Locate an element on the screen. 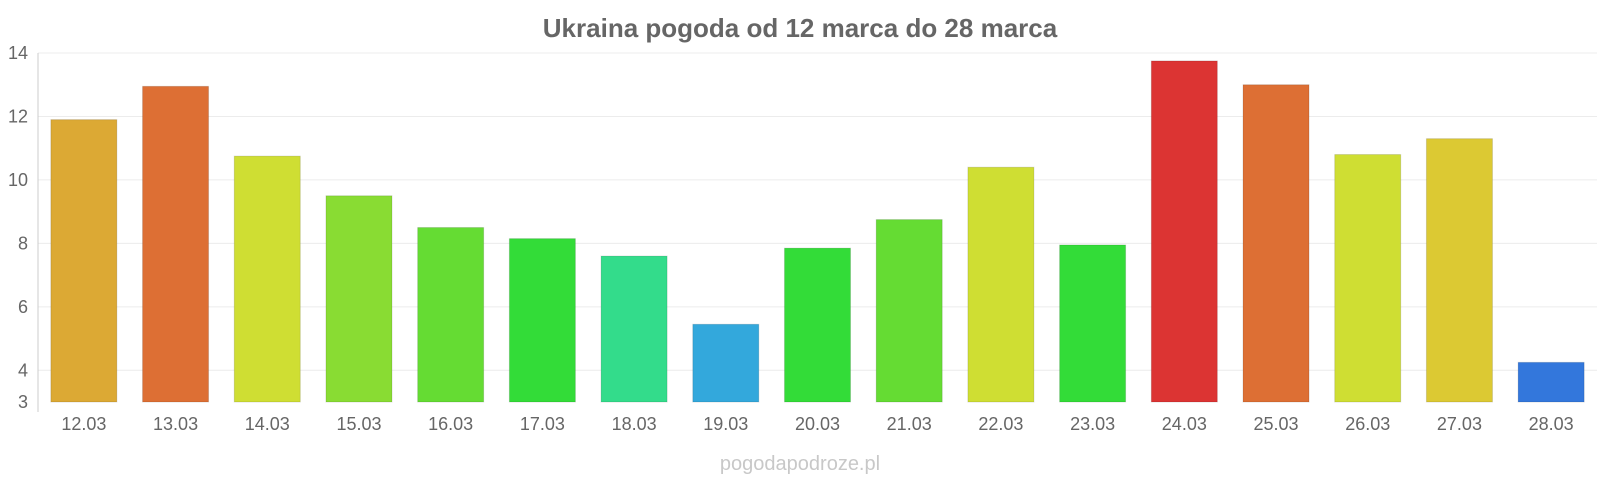 The image size is (1600, 480). y-tick-label: 12 is located at coordinates (18, 116).